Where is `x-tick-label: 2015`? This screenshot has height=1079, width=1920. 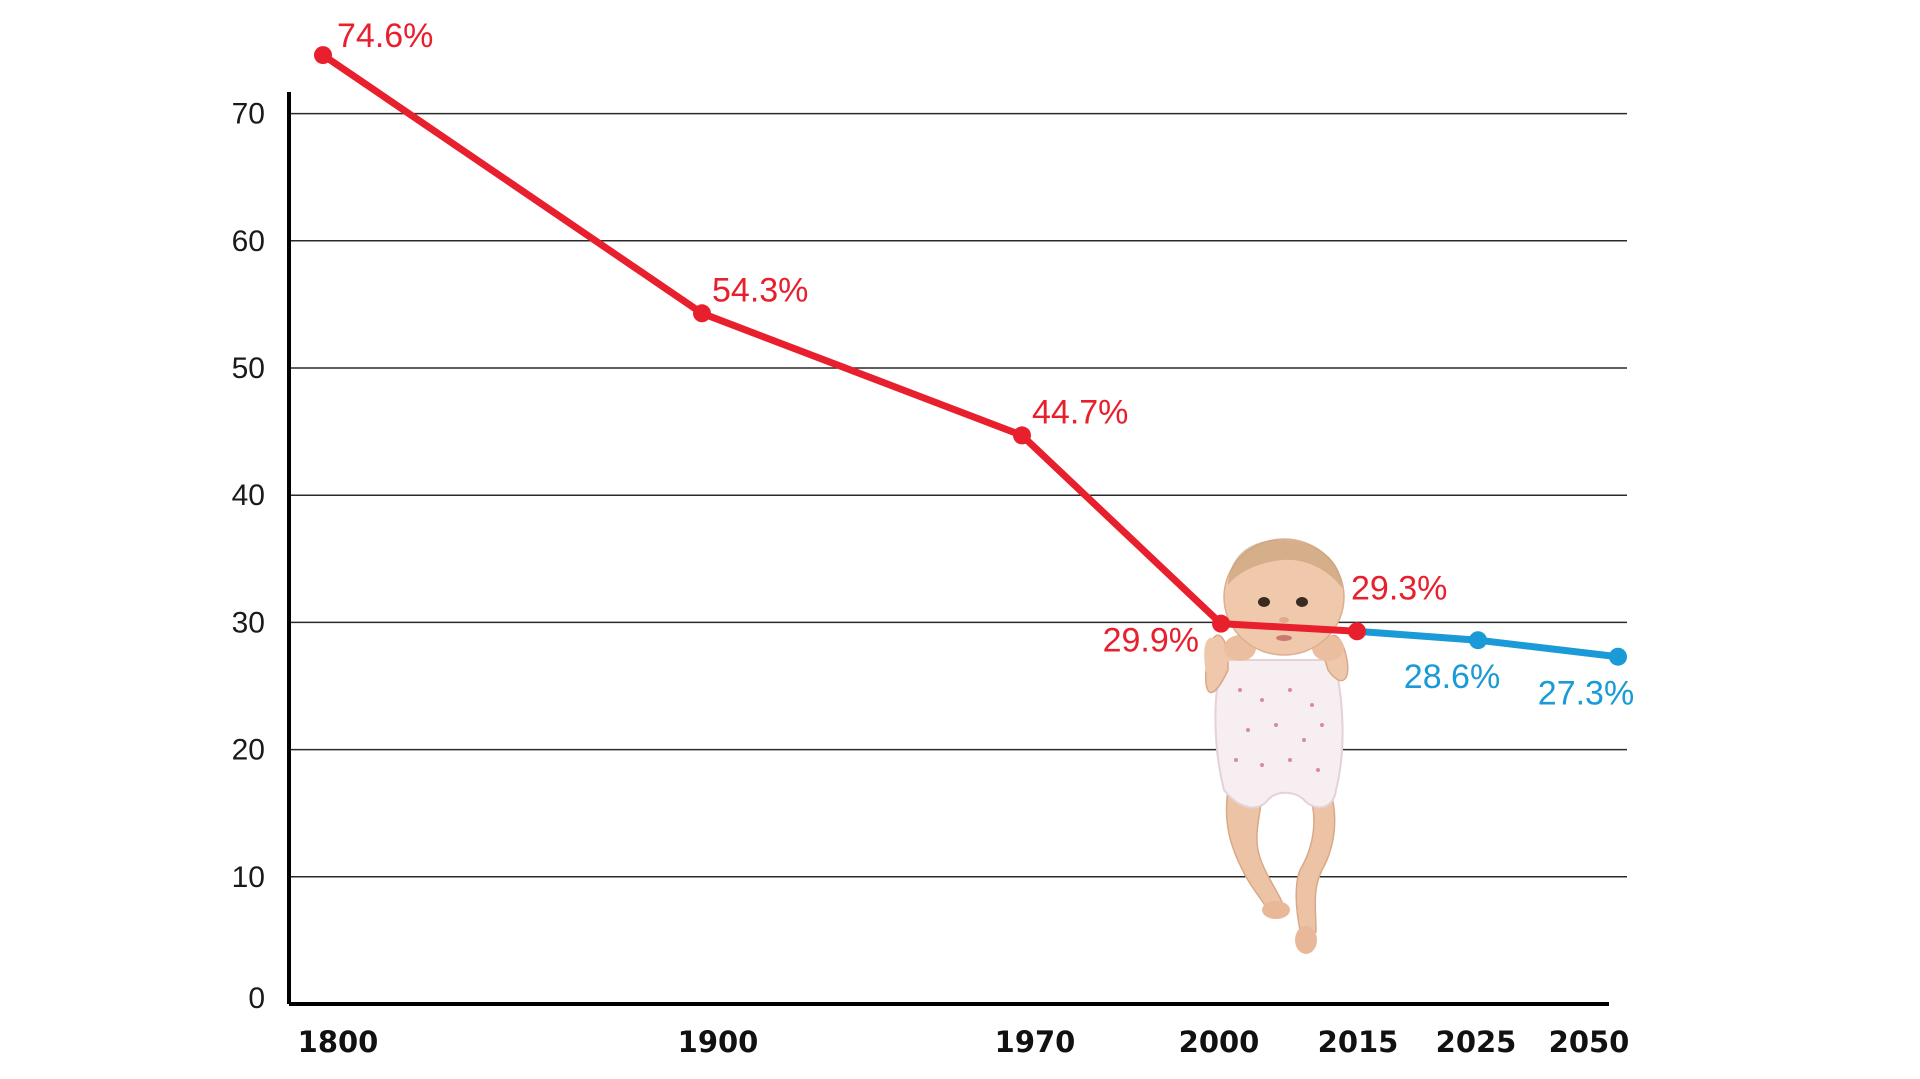
x-tick-label: 2015 is located at coordinates (1358, 1042).